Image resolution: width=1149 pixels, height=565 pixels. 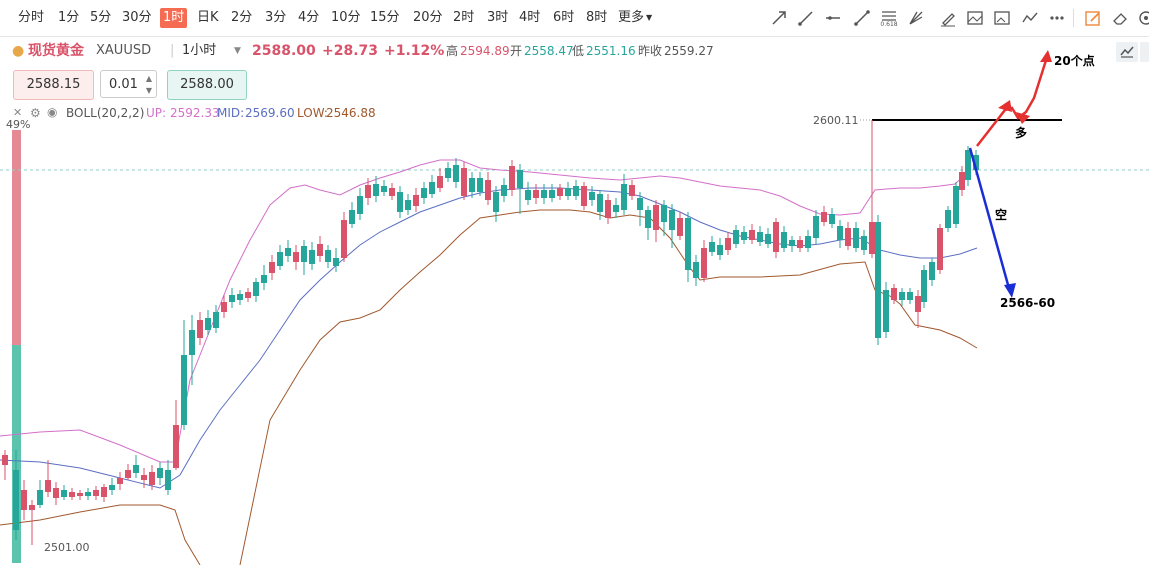 I want to click on price-change-pct: +1.12%, so click(x=414, y=51).